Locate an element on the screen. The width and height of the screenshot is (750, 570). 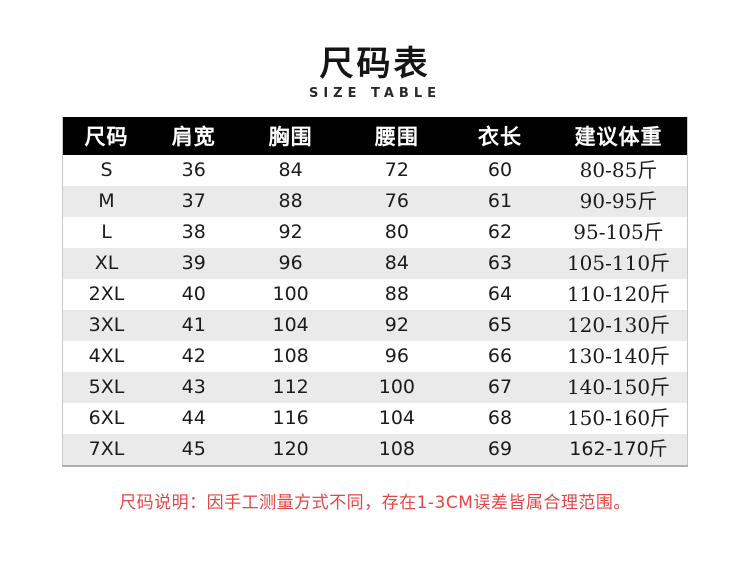
table-row: 7XL 45 120 108 69 162-170斤 is located at coordinates (375, 449).